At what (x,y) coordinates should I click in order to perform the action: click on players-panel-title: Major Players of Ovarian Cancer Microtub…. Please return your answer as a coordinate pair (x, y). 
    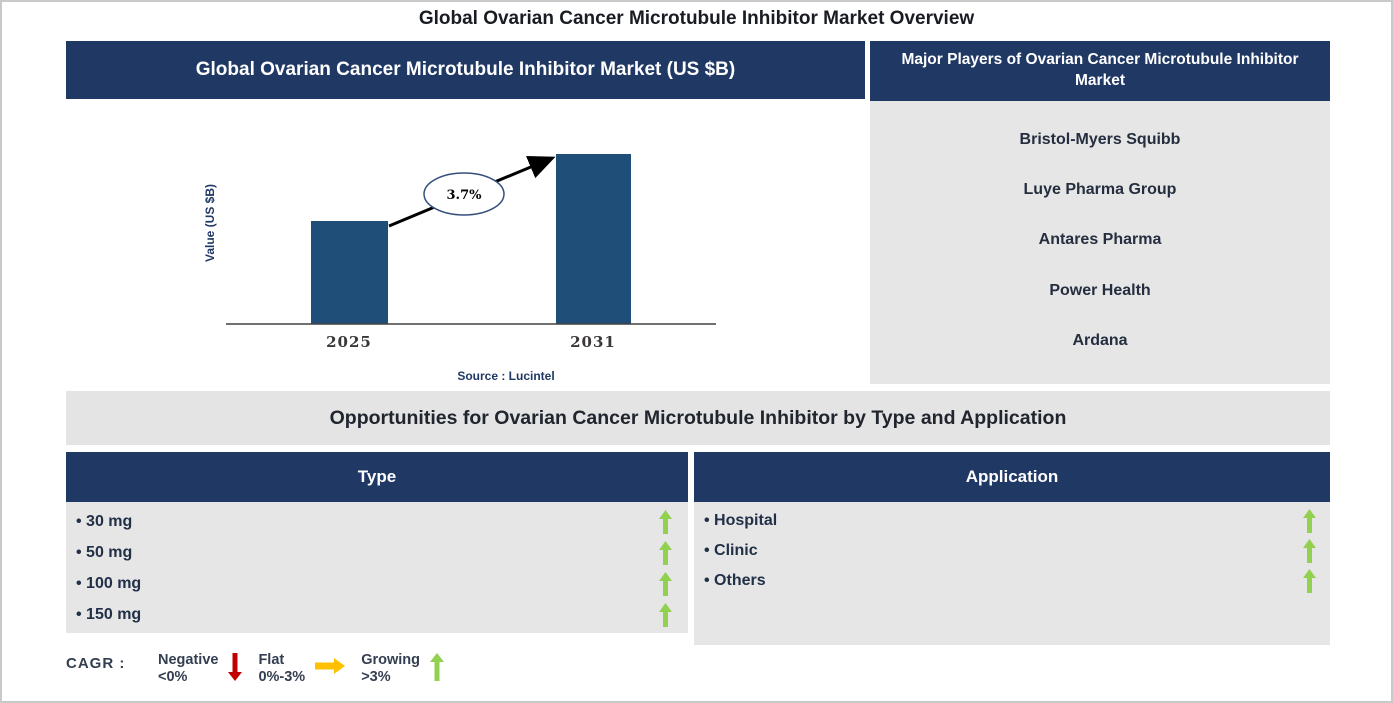
    Looking at the image, I should click on (1100, 70).